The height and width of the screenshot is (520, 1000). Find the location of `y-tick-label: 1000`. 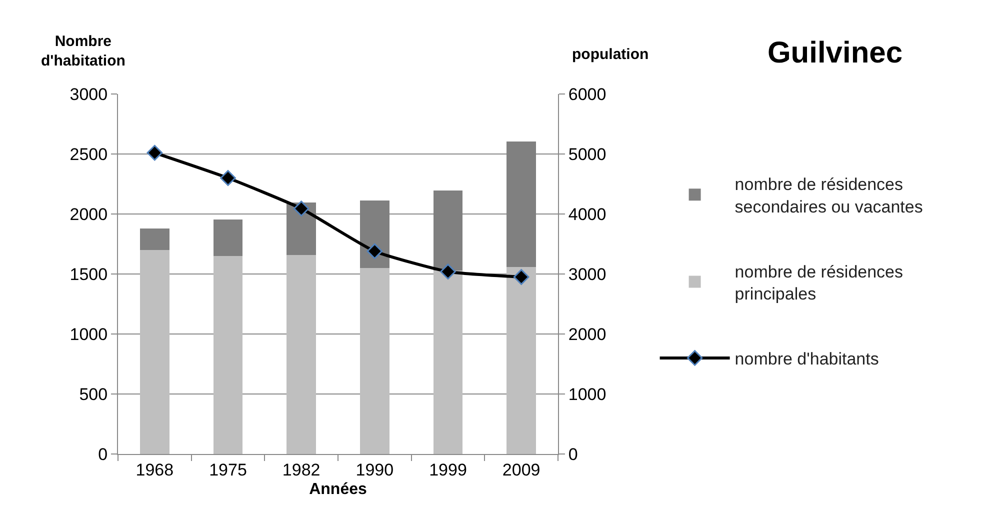

y-tick-label: 1000 is located at coordinates (89, 334).